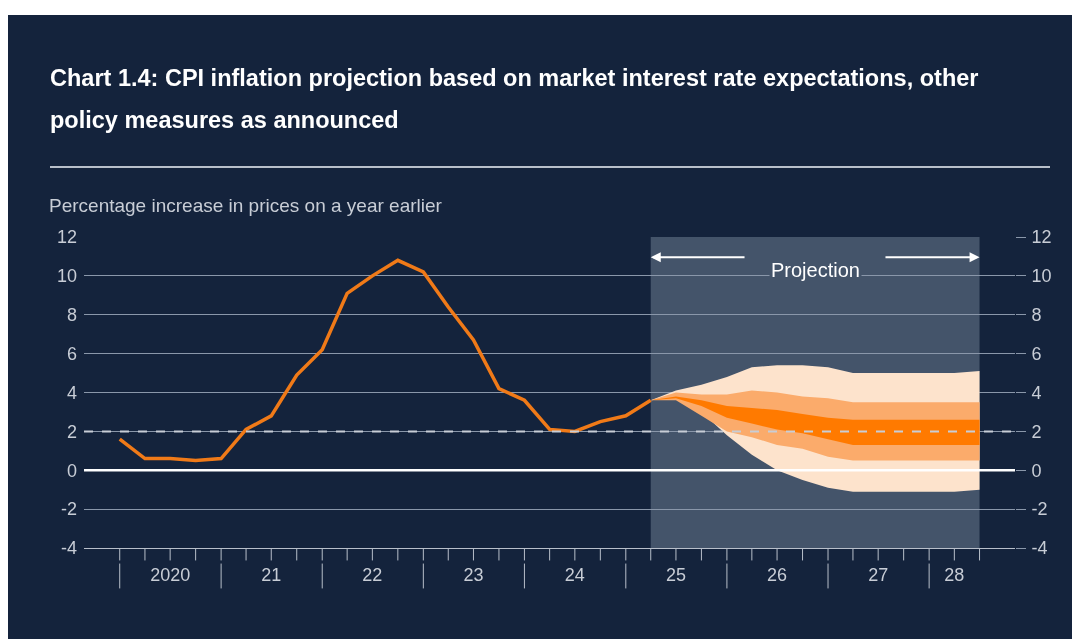  I want to click on x-tick-label: 22, so click(372, 575).